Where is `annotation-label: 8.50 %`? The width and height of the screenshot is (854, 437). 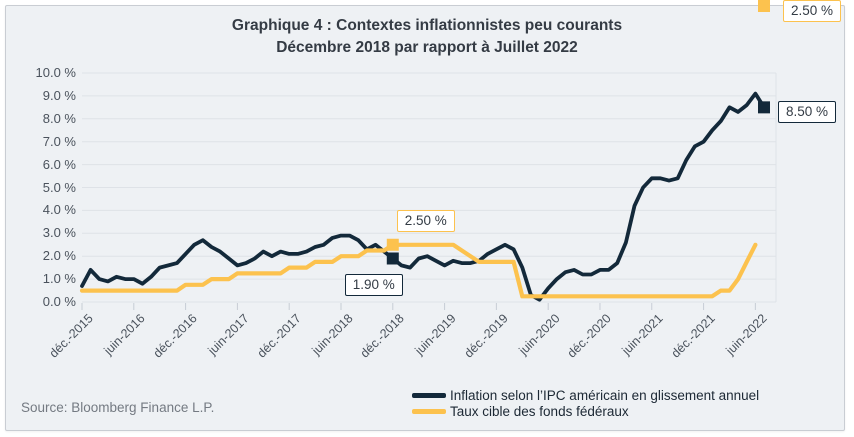 annotation-label: 8.50 % is located at coordinates (807, 112).